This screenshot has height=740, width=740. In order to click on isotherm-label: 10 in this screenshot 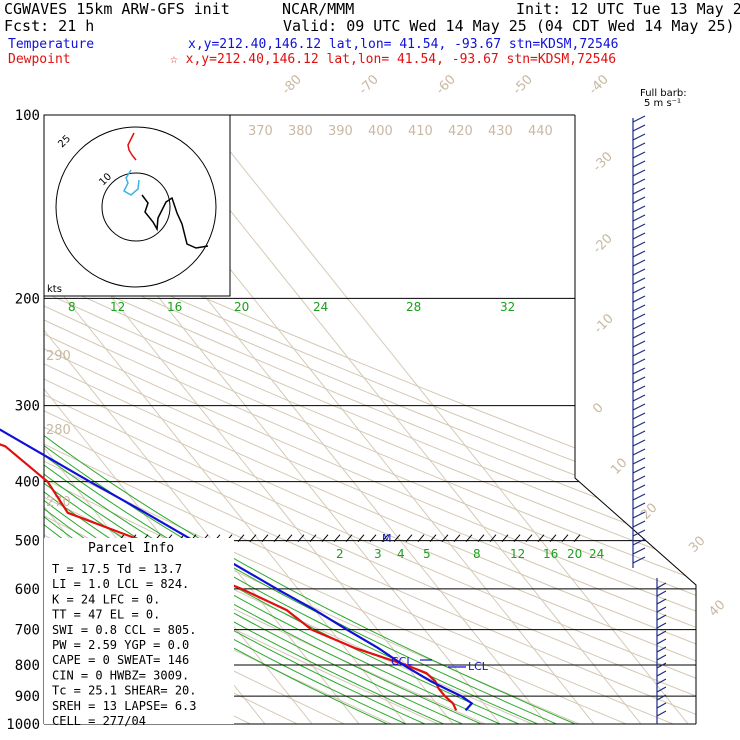, I will do `click(619, 467)`.